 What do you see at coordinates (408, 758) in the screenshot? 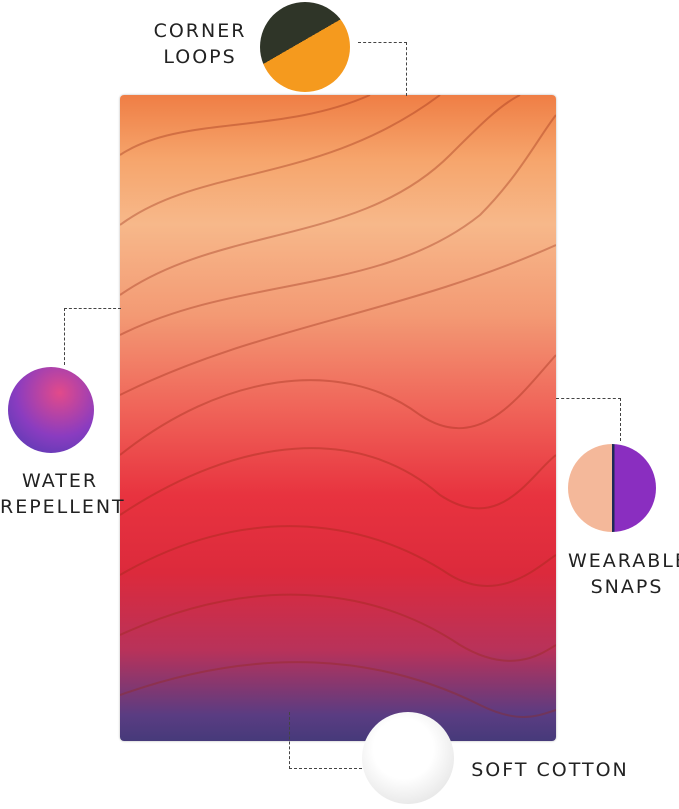
I see `cotton-ball-icon` at bounding box center [408, 758].